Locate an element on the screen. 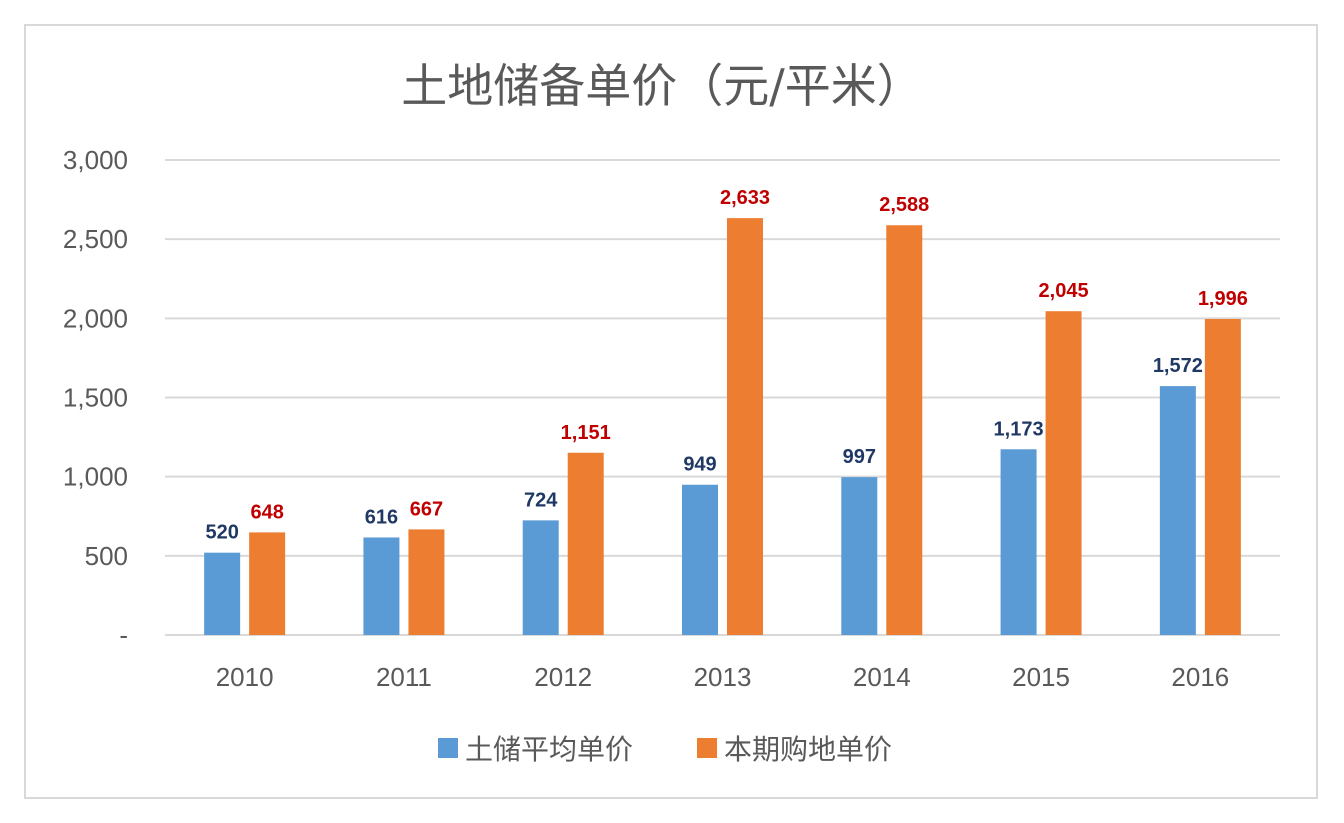 The image size is (1344, 823). legend: 土储平均单价 本期购地单价 is located at coordinates (665, 749).